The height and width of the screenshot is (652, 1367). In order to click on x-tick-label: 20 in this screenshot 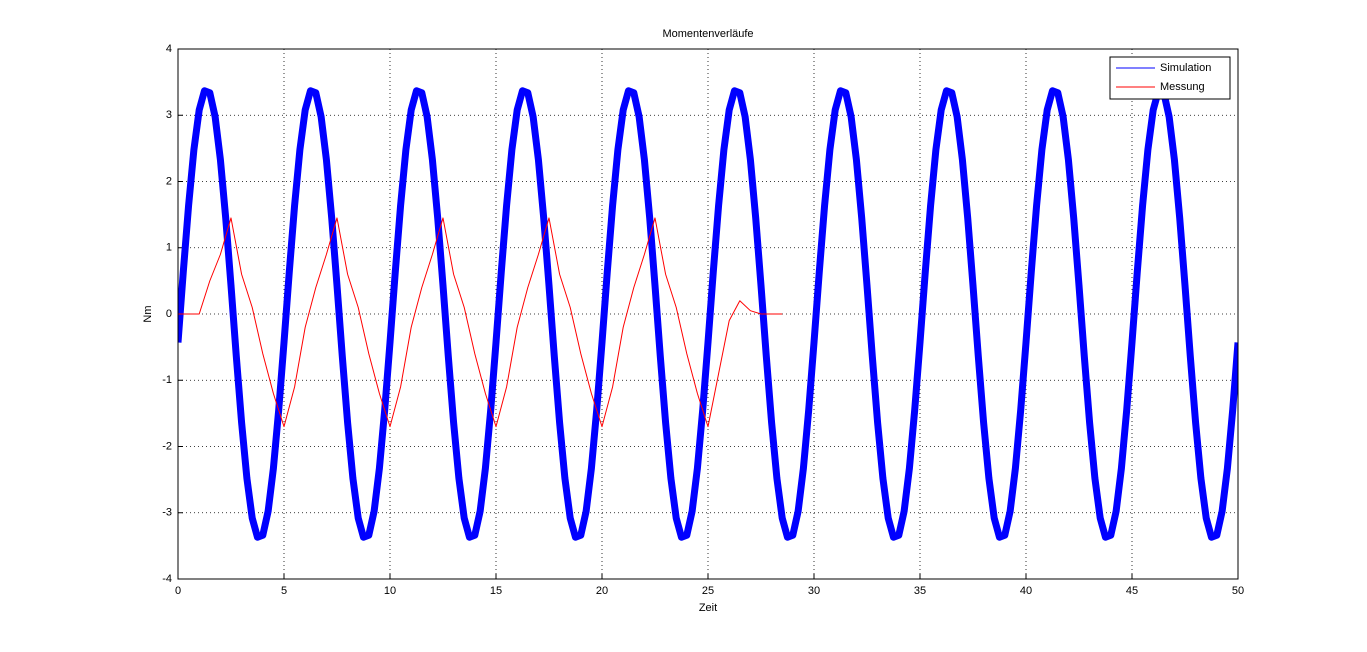, I will do `click(602, 591)`.